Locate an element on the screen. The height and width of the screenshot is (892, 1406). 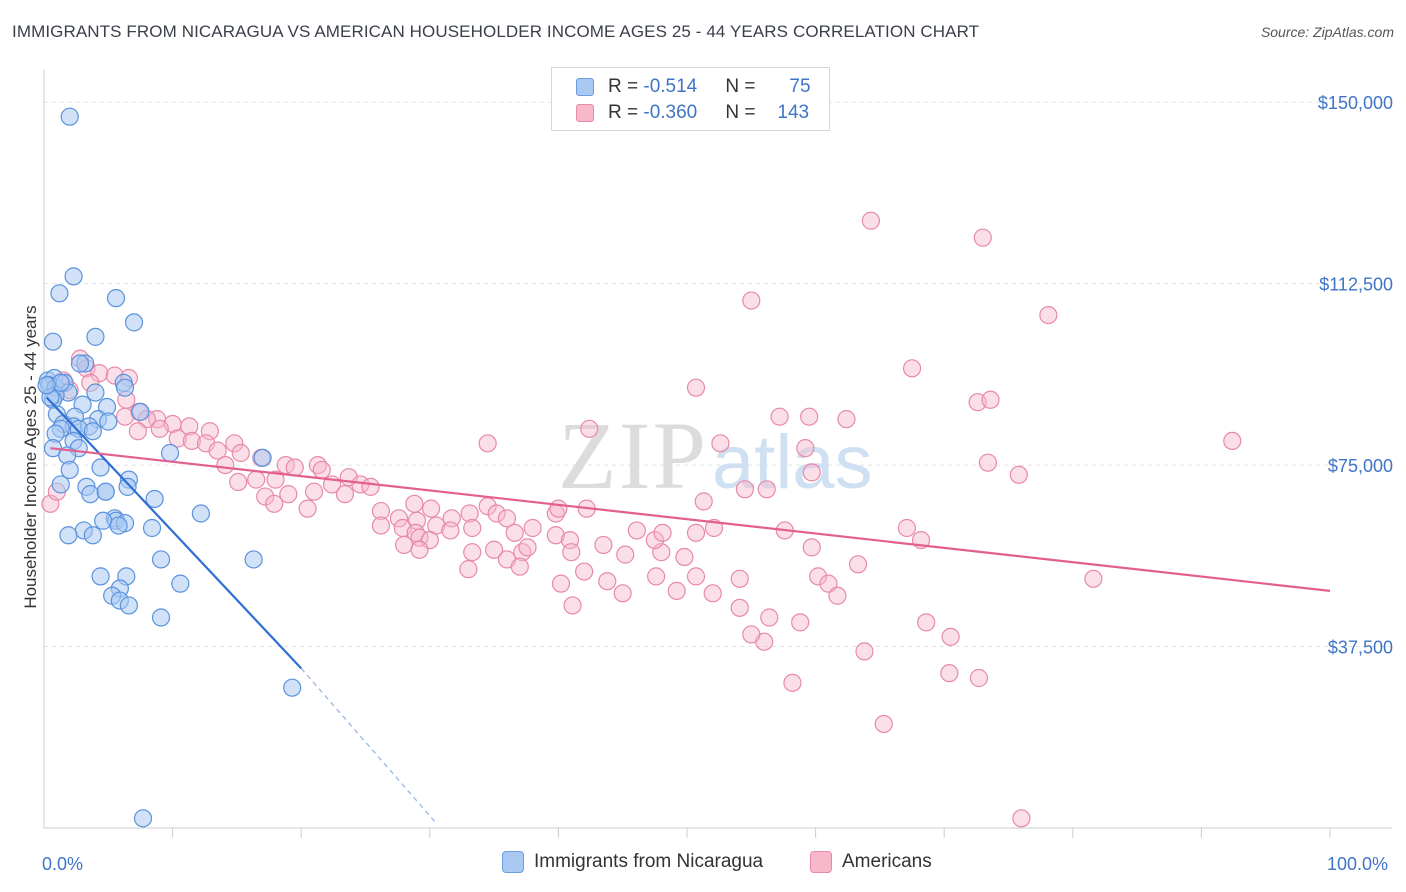
y-tick-label: $37,500 is located at coordinates (1360, 648).